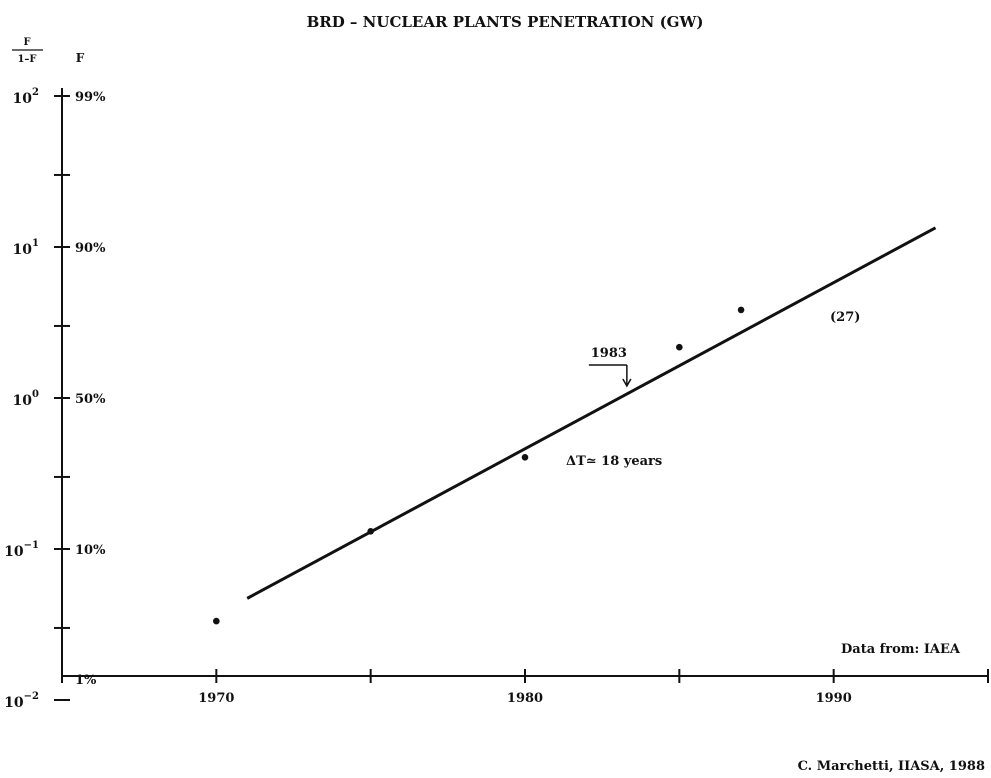 The width and height of the screenshot is (991, 778). What do you see at coordinates (627, 383) in the screenshot?
I see `midpoint-arrow-head` at bounding box center [627, 383].